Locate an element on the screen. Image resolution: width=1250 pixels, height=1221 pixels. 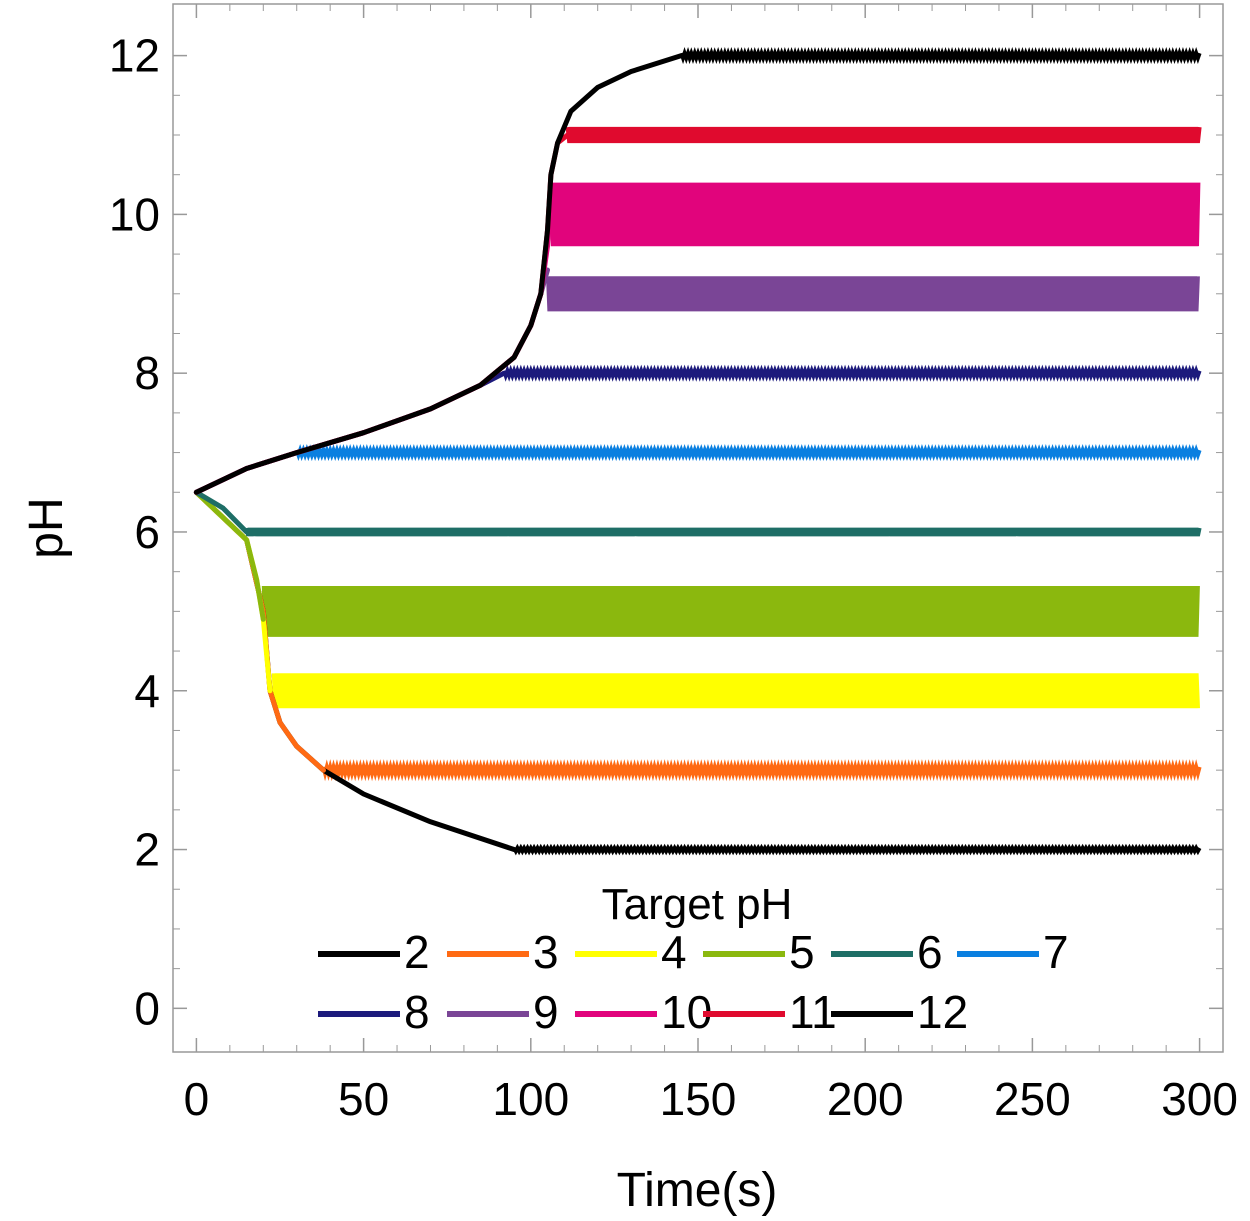
y-tick-label: 0 is located at coordinates (147, 1008).